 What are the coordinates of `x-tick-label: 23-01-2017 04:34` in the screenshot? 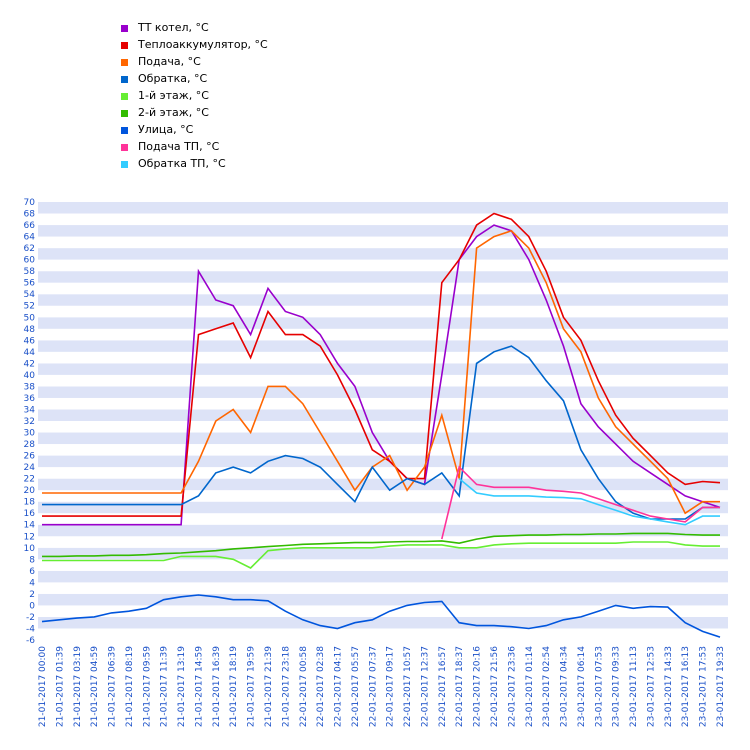 It's located at (565, 686).